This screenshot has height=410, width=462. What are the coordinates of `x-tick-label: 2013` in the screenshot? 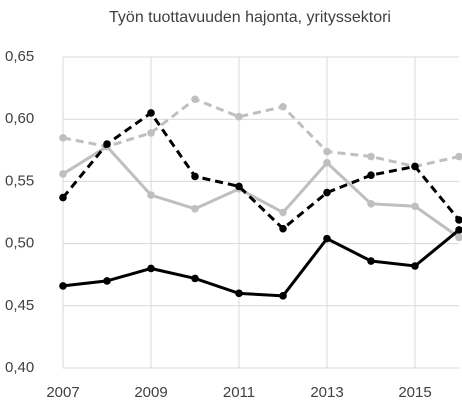 It's located at (326, 392).